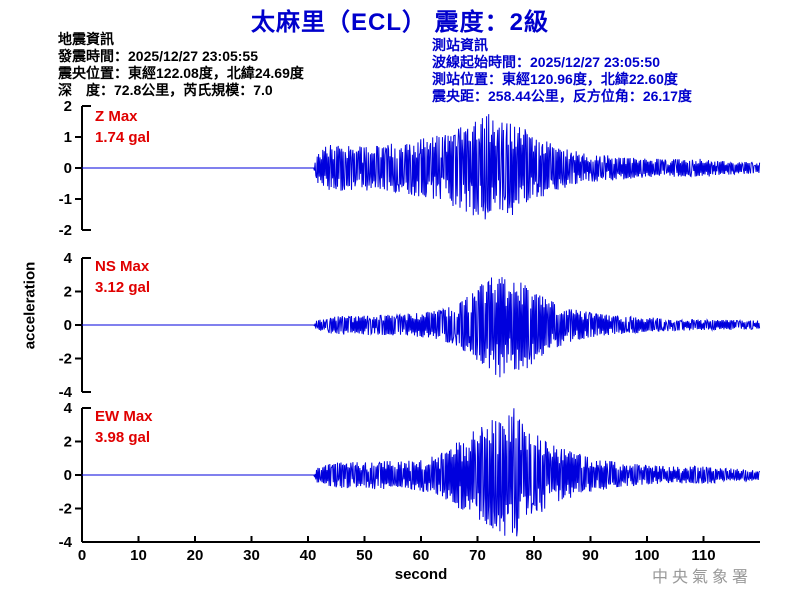 The width and height of the screenshot is (800, 600). Describe the element at coordinates (590, 555) in the screenshot. I see `x-tick-label: 90` at that location.